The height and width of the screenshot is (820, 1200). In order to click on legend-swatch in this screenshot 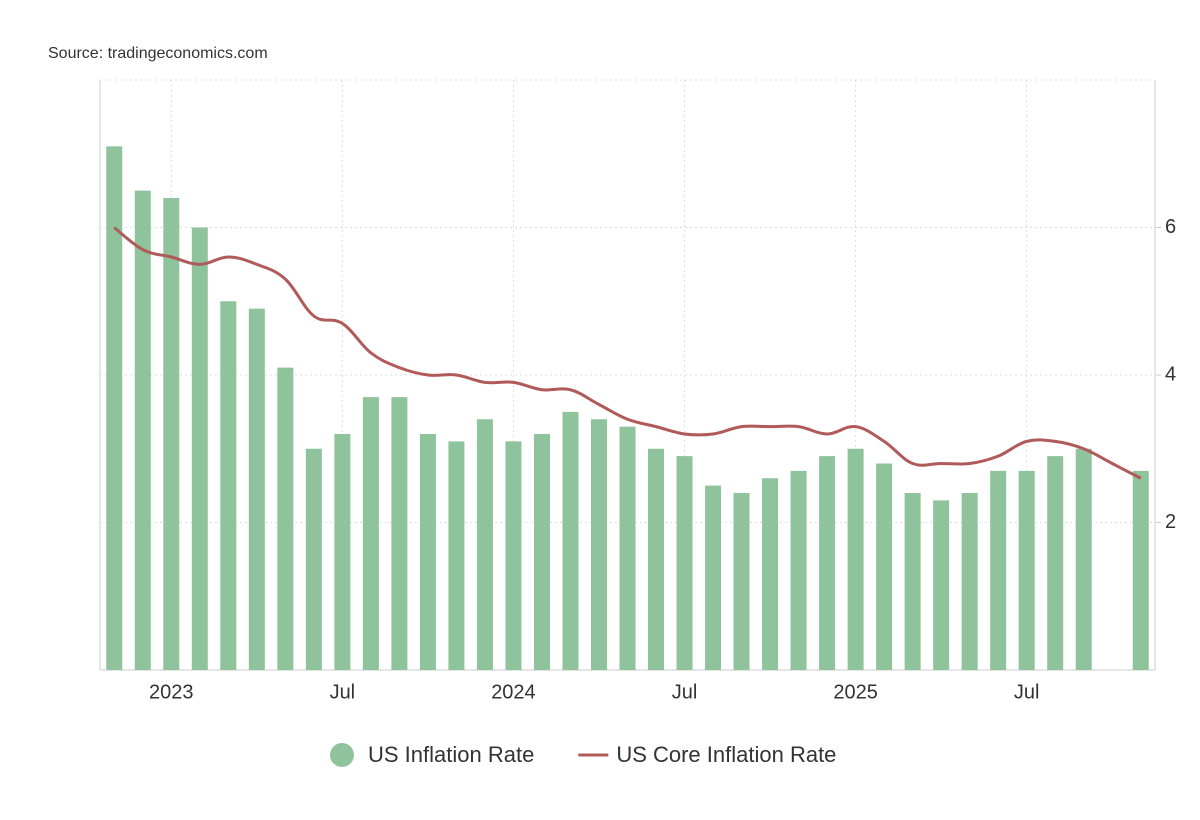, I will do `click(342, 755)`.